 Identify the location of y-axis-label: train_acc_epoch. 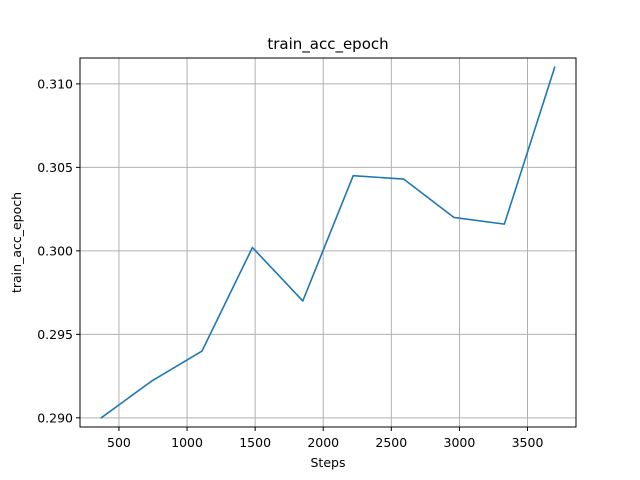
(16, 242).